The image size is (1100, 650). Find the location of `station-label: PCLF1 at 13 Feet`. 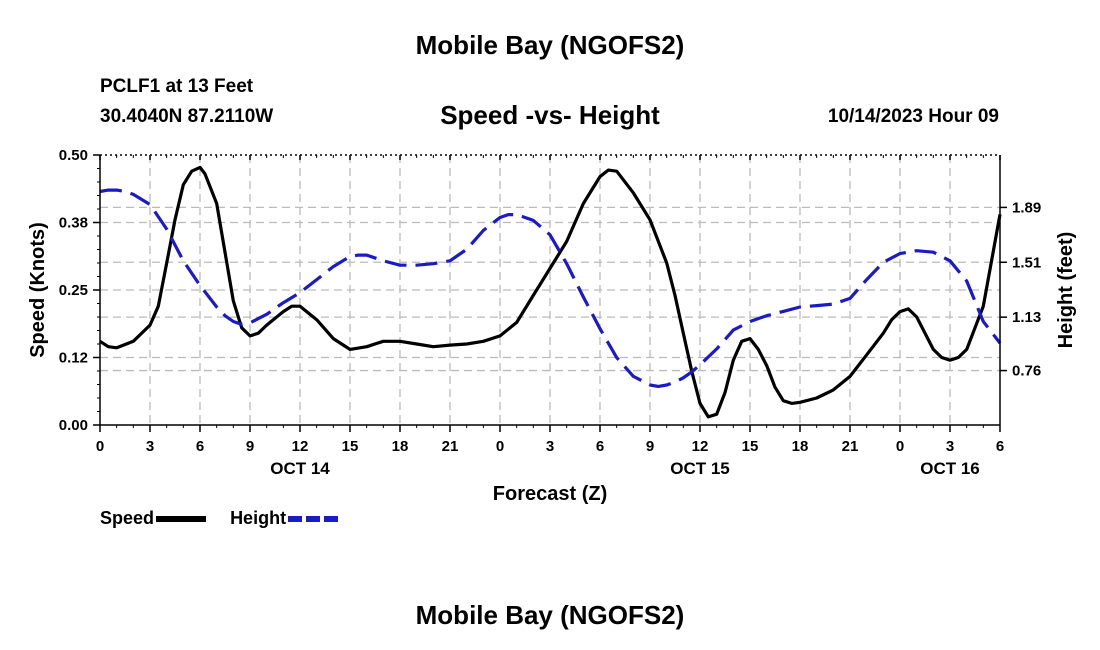

station-label: PCLF1 at 13 Feet is located at coordinates (177, 86).